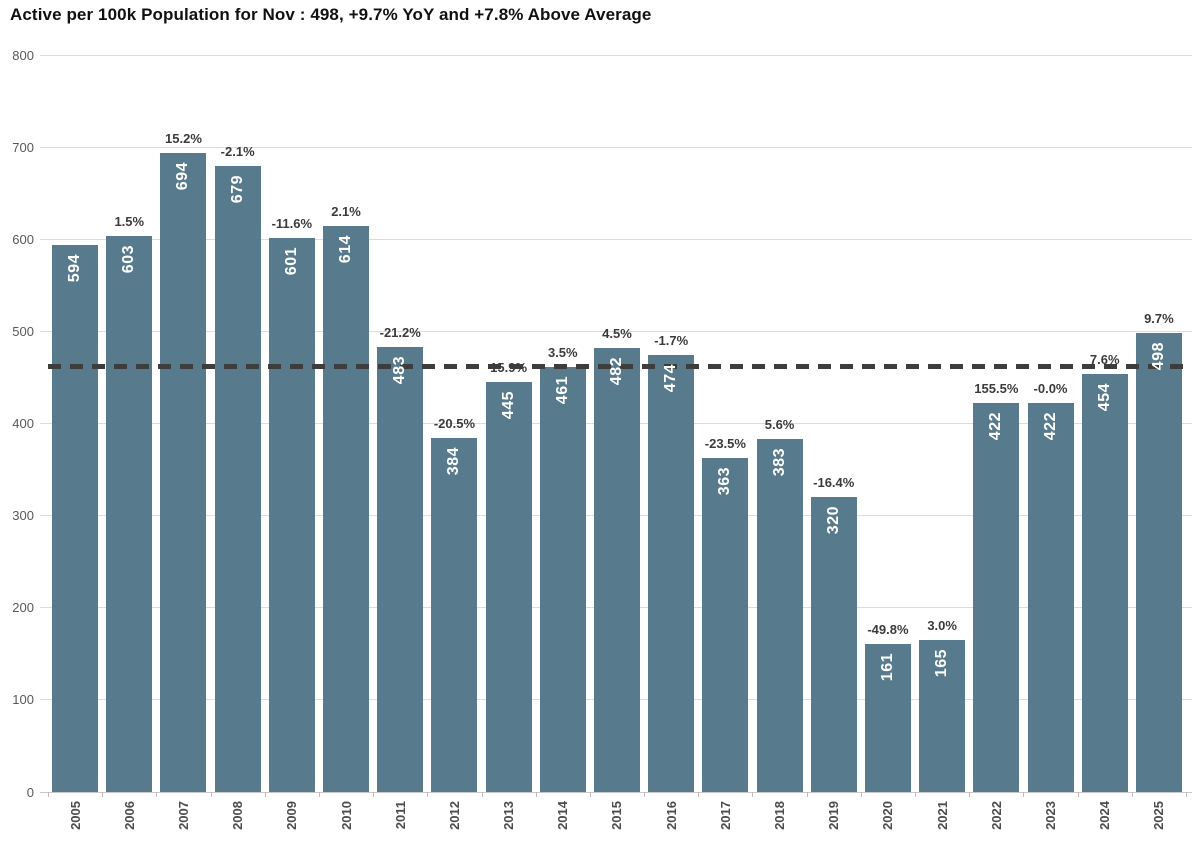 Image resolution: width=1200 pixels, height=846 pixels. I want to click on pct-change-label: -0.0%, so click(1050, 389).